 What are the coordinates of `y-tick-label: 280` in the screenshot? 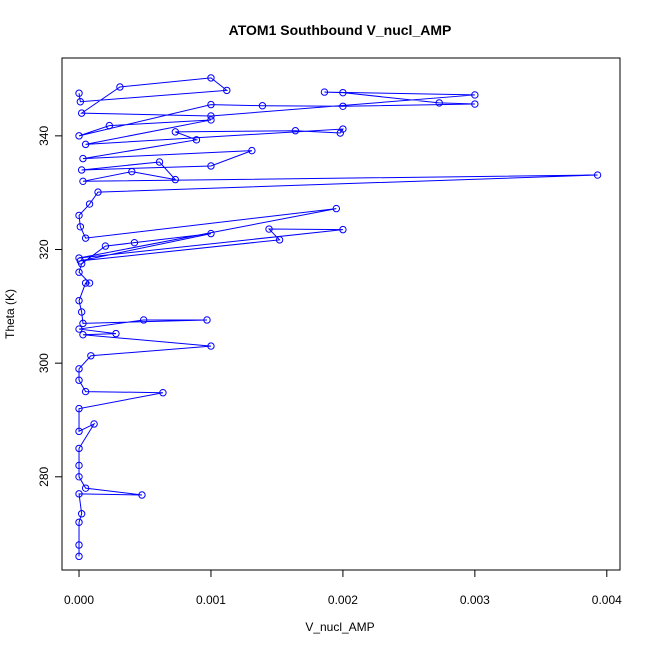 It's located at (44, 476).